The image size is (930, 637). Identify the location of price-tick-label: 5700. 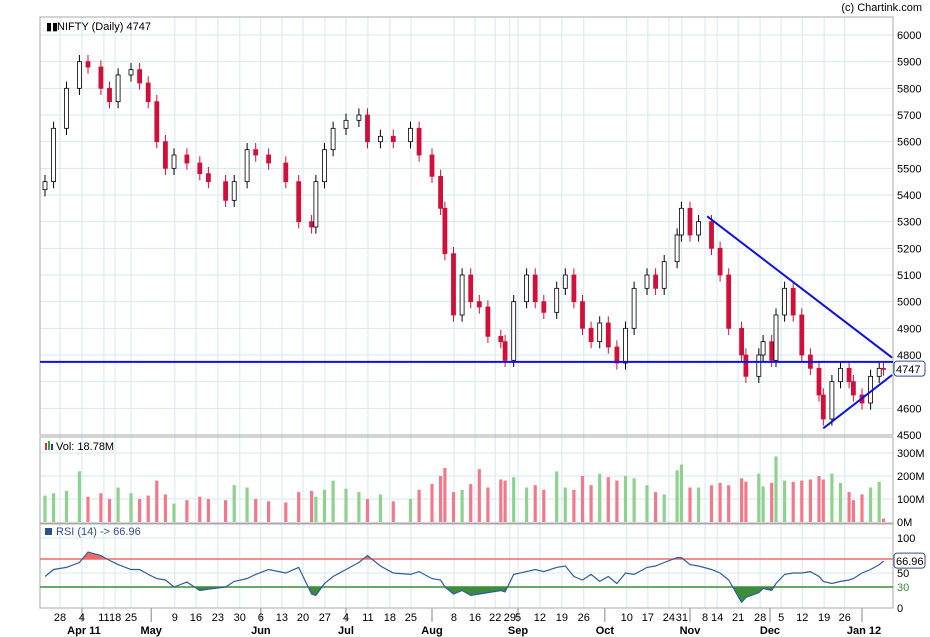
(909, 116).